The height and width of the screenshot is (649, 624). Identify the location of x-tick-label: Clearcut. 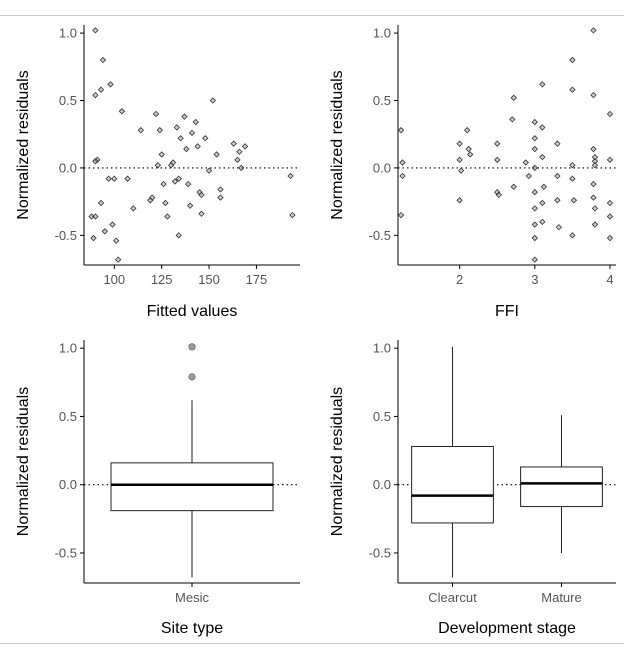
(452, 597).